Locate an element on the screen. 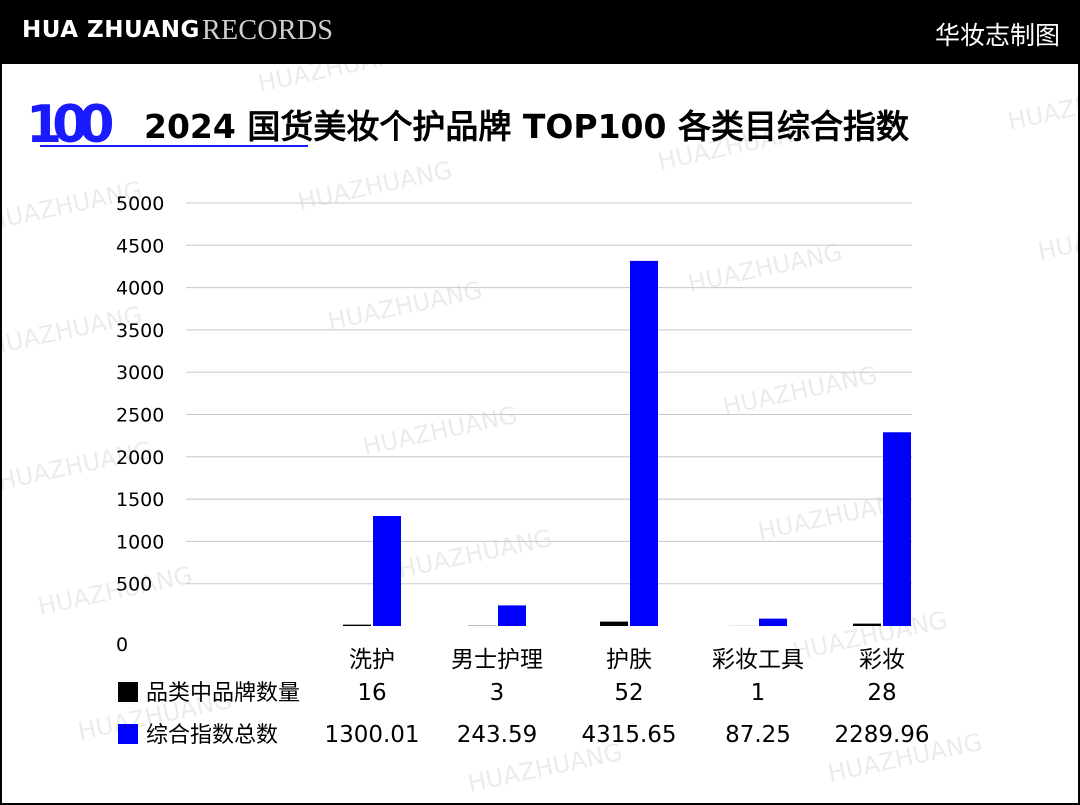 The width and height of the screenshot is (1080, 805). x-category-label: 护肤 is located at coordinates (629, 660).